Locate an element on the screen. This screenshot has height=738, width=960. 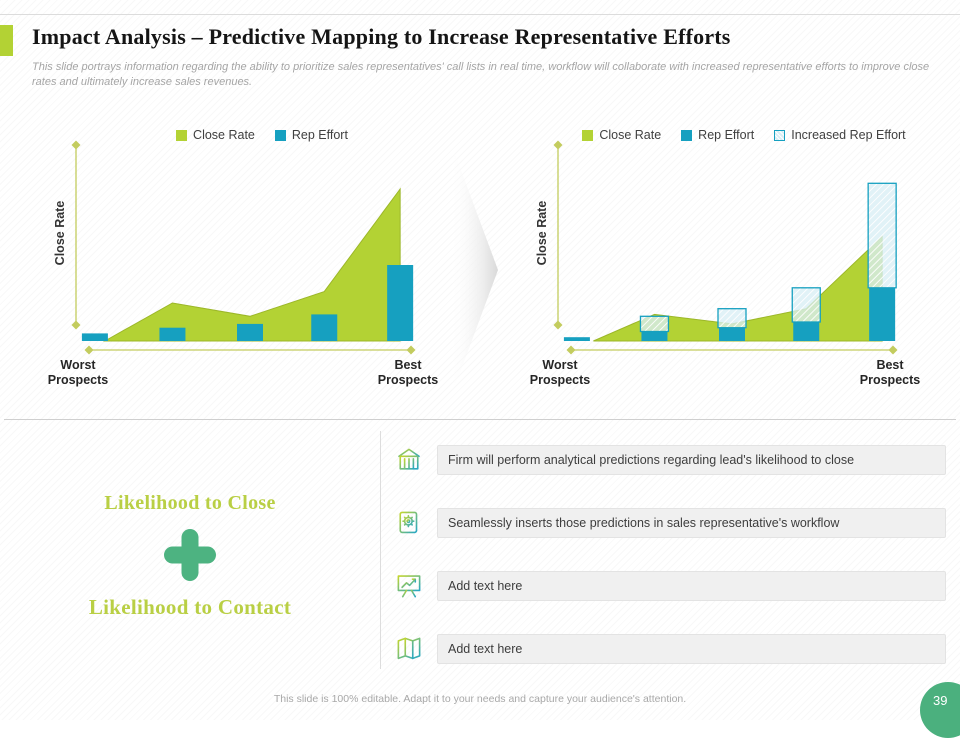
vertical-divider is located at coordinates (380, 550).